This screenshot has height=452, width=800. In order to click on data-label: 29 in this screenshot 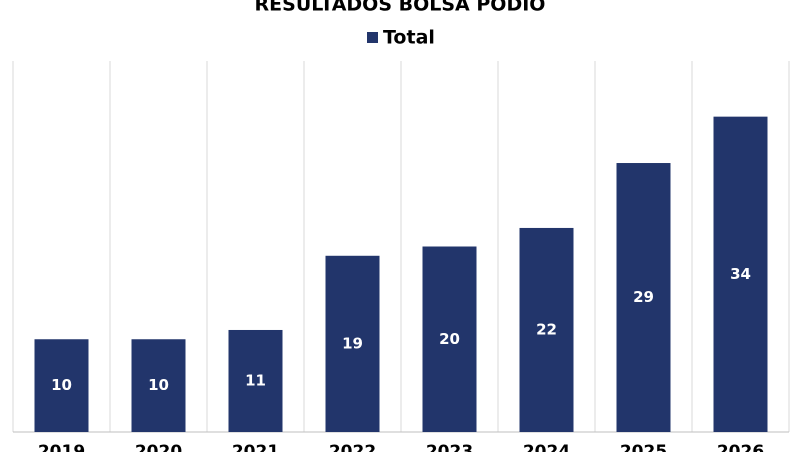, I will do `click(643, 297)`.